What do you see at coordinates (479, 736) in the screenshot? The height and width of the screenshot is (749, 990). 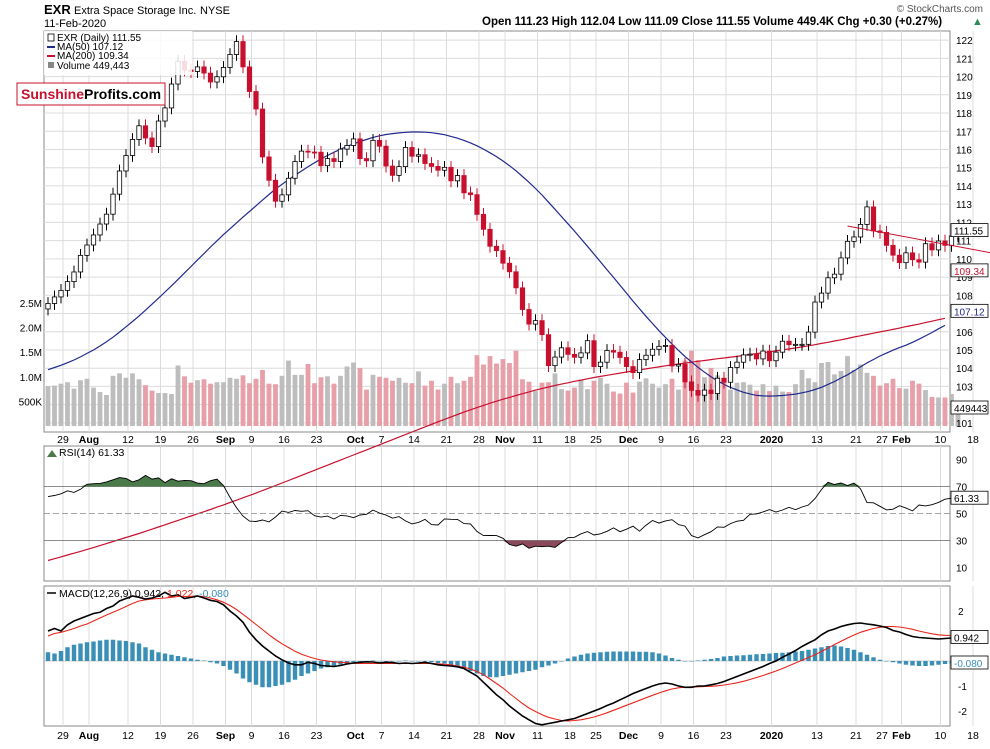 I see `x-tick-label: 28` at bounding box center [479, 736].